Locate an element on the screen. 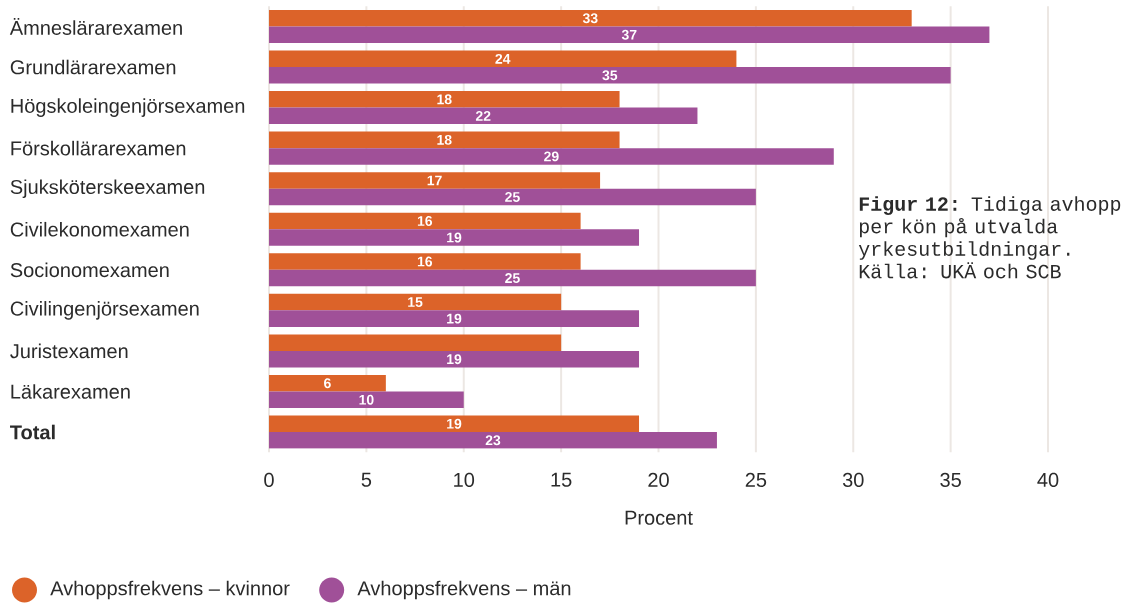 Image resolution: width=1147 pixels, height=606 pixels. x-tick-label: 10 is located at coordinates (464, 479).